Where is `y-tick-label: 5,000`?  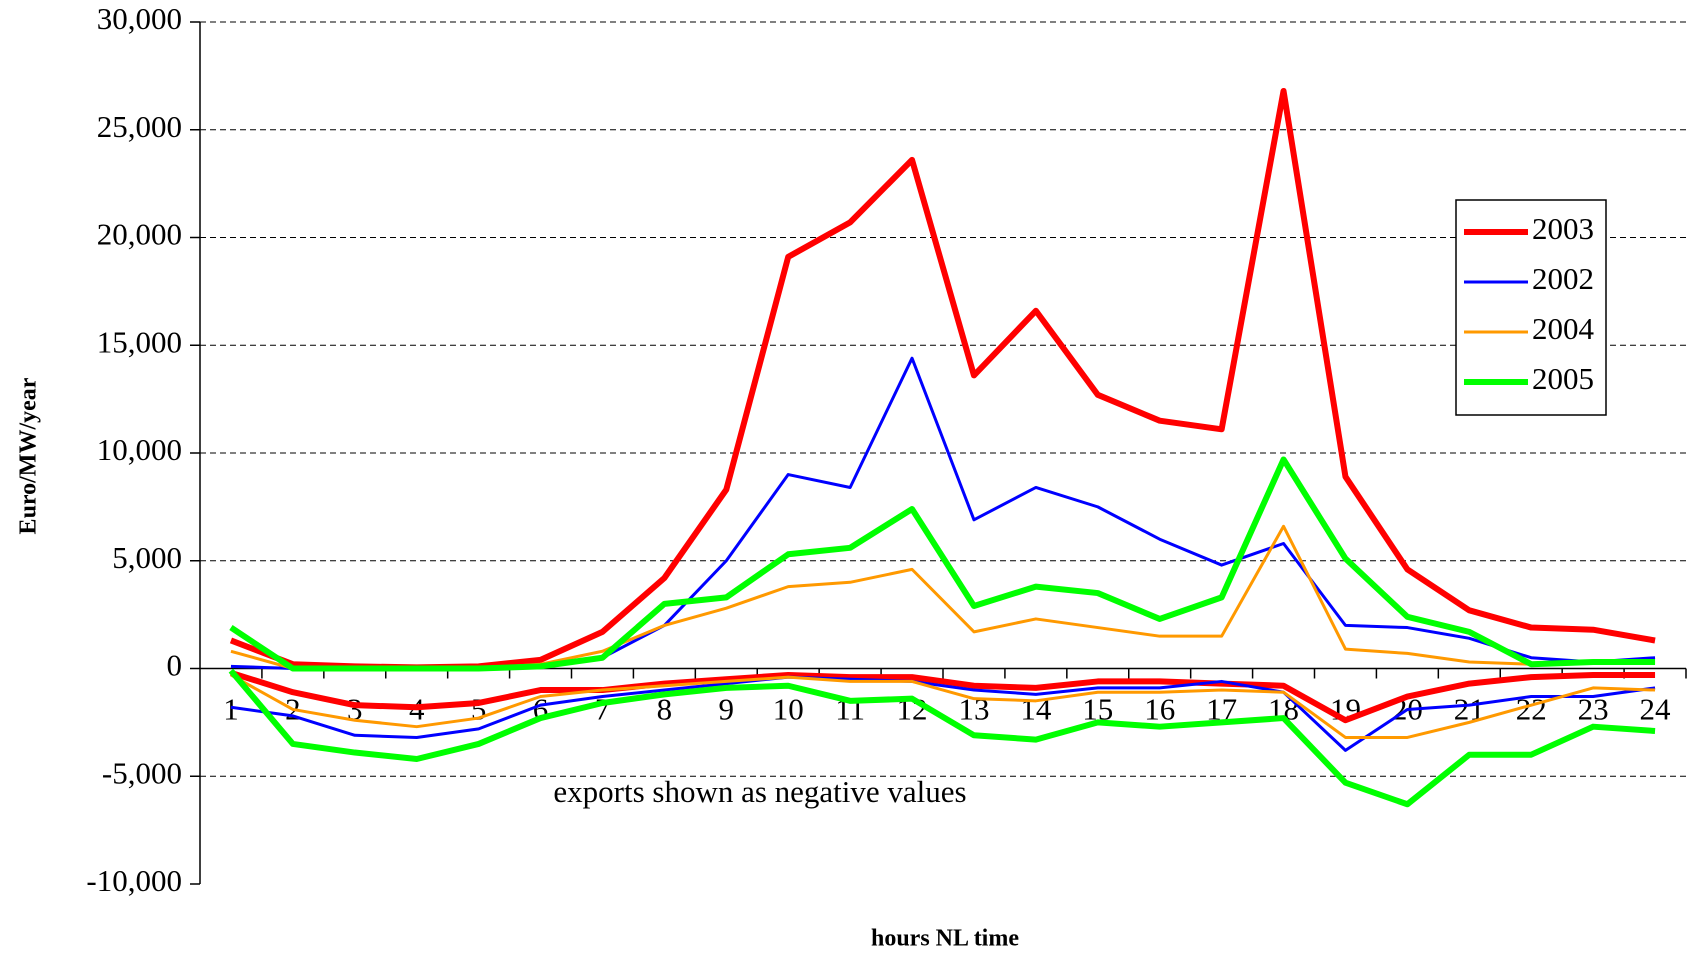
y-tick-label: 5,000 is located at coordinates (147, 557).